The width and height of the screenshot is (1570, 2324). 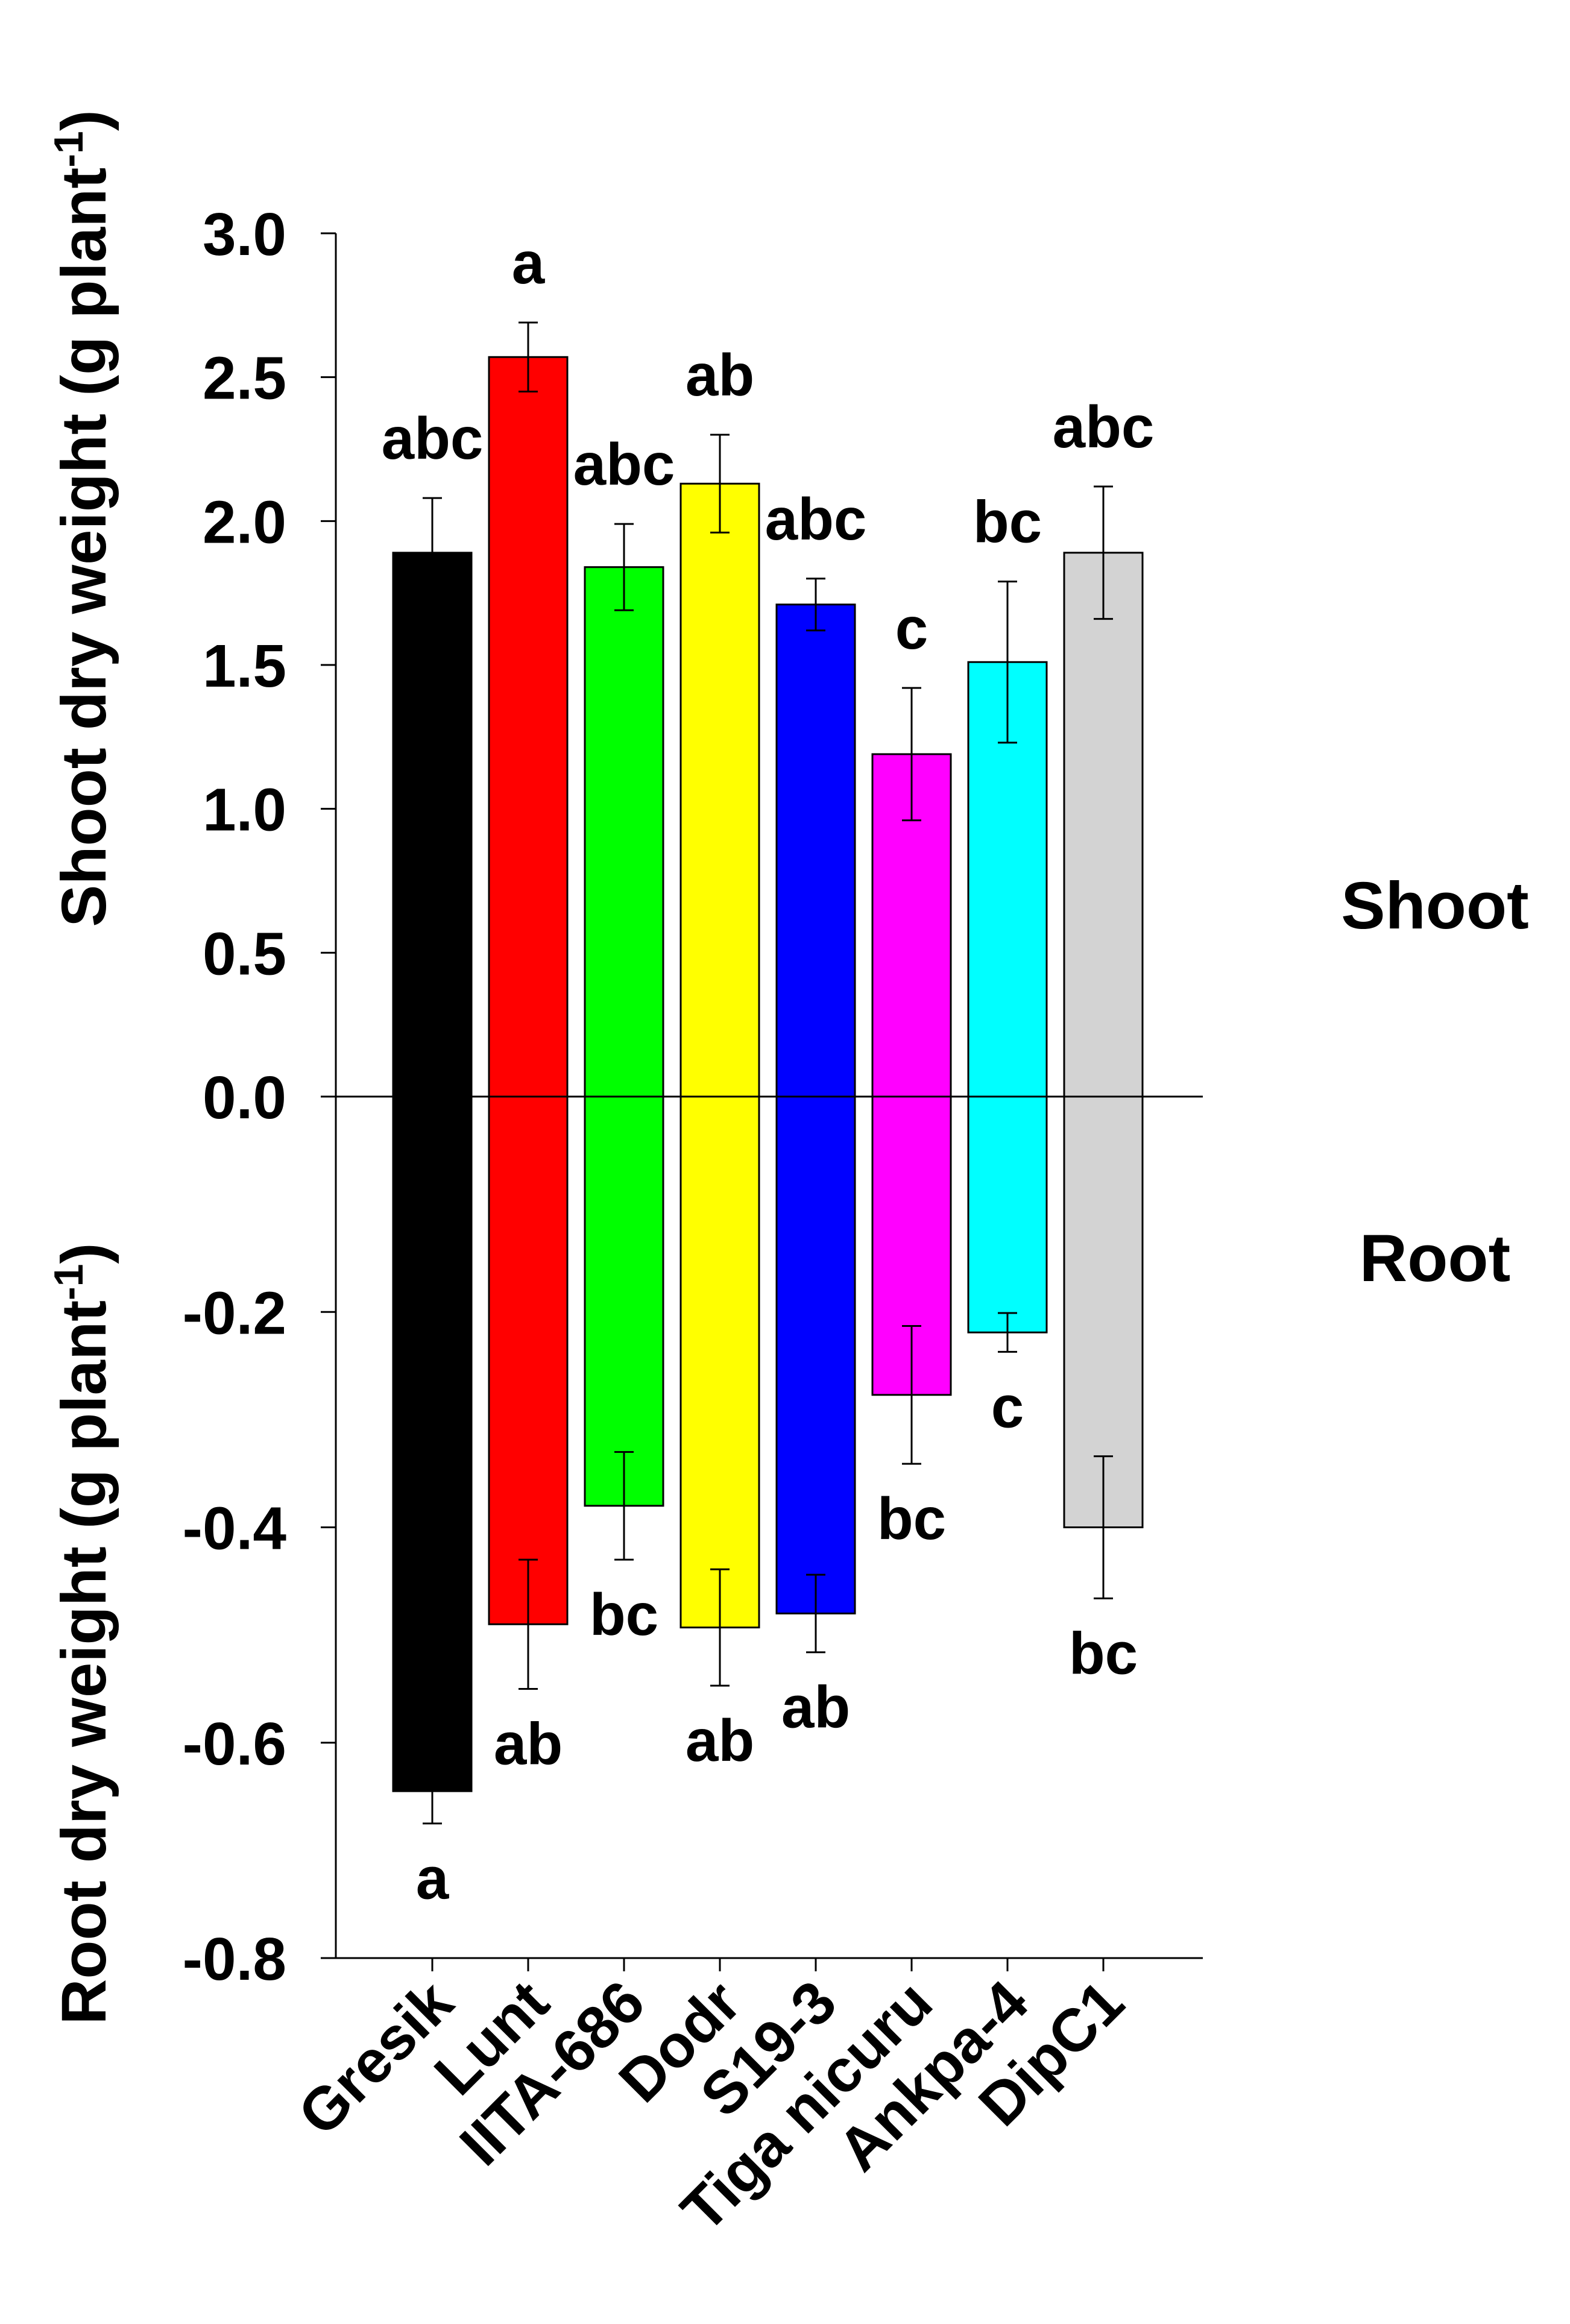 What do you see at coordinates (245, 234) in the screenshot?
I see `y-tick-label: 3.0` at bounding box center [245, 234].